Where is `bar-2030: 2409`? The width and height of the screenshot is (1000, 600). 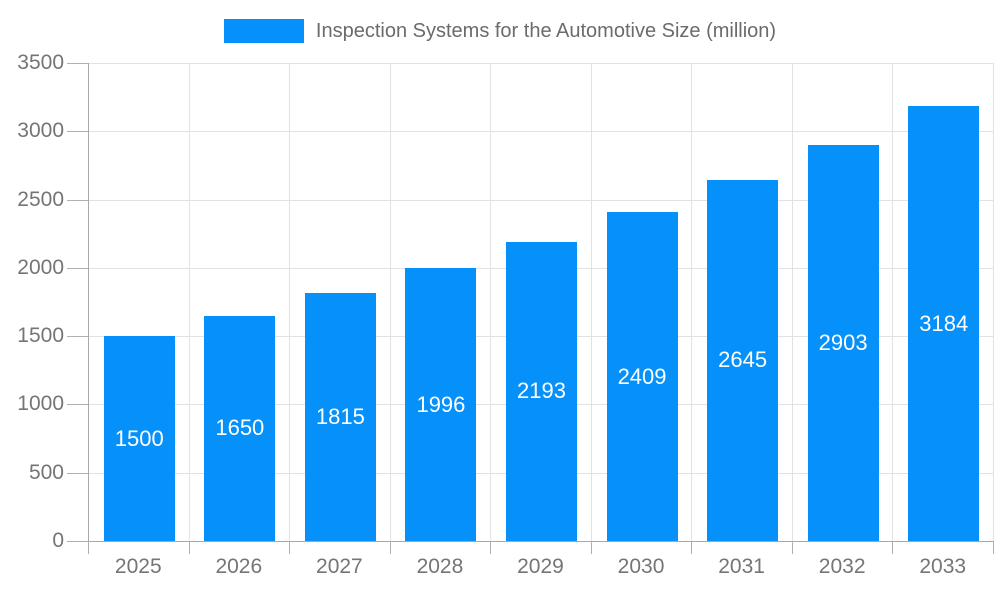
bar-2030: 2409 is located at coordinates (642, 376).